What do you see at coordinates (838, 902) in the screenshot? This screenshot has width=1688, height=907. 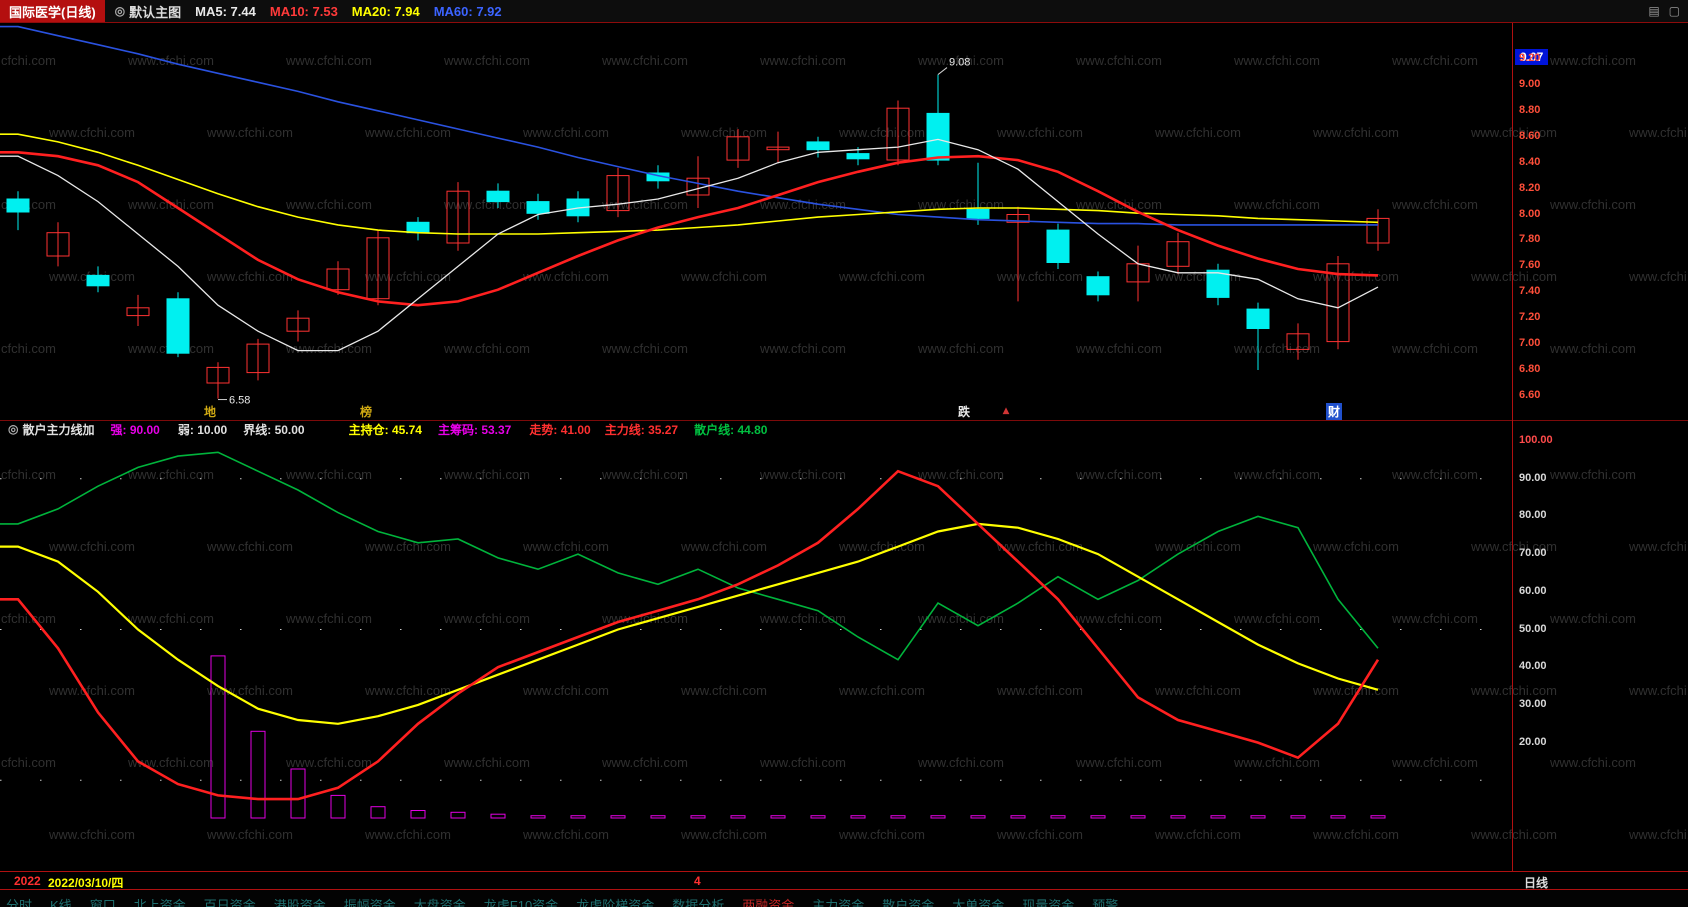 I see `bottom-tab: 主力资金` at bounding box center [838, 902].